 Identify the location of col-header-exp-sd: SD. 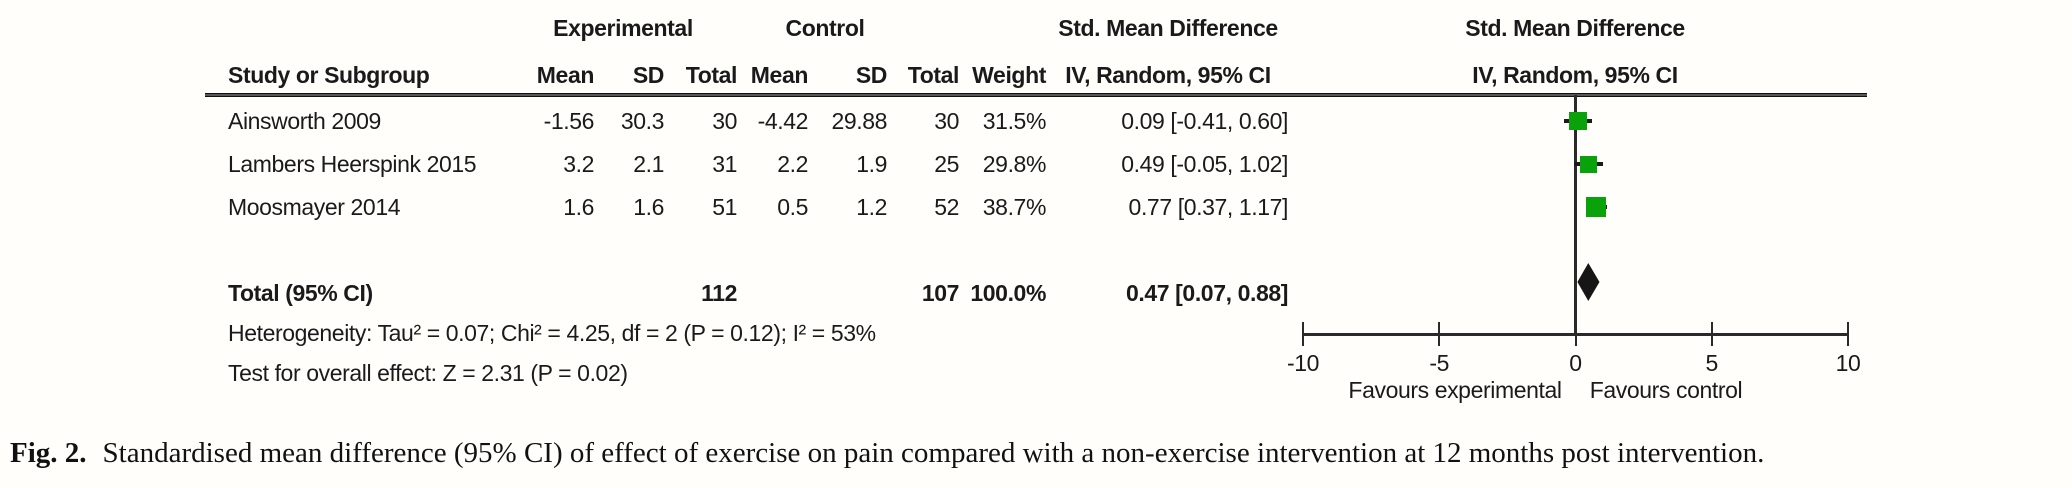
(648, 75).